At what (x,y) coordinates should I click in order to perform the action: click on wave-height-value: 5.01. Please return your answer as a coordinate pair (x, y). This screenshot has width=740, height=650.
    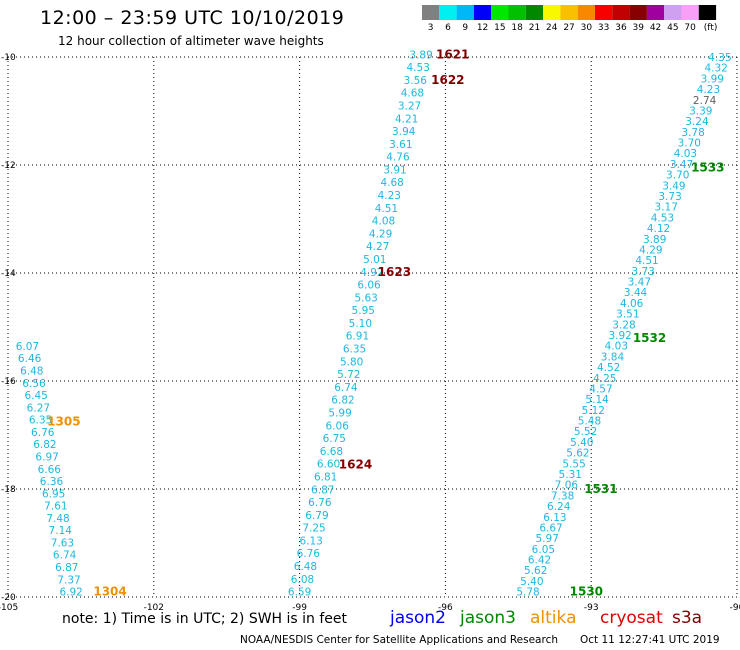
    Looking at the image, I should click on (374, 260).